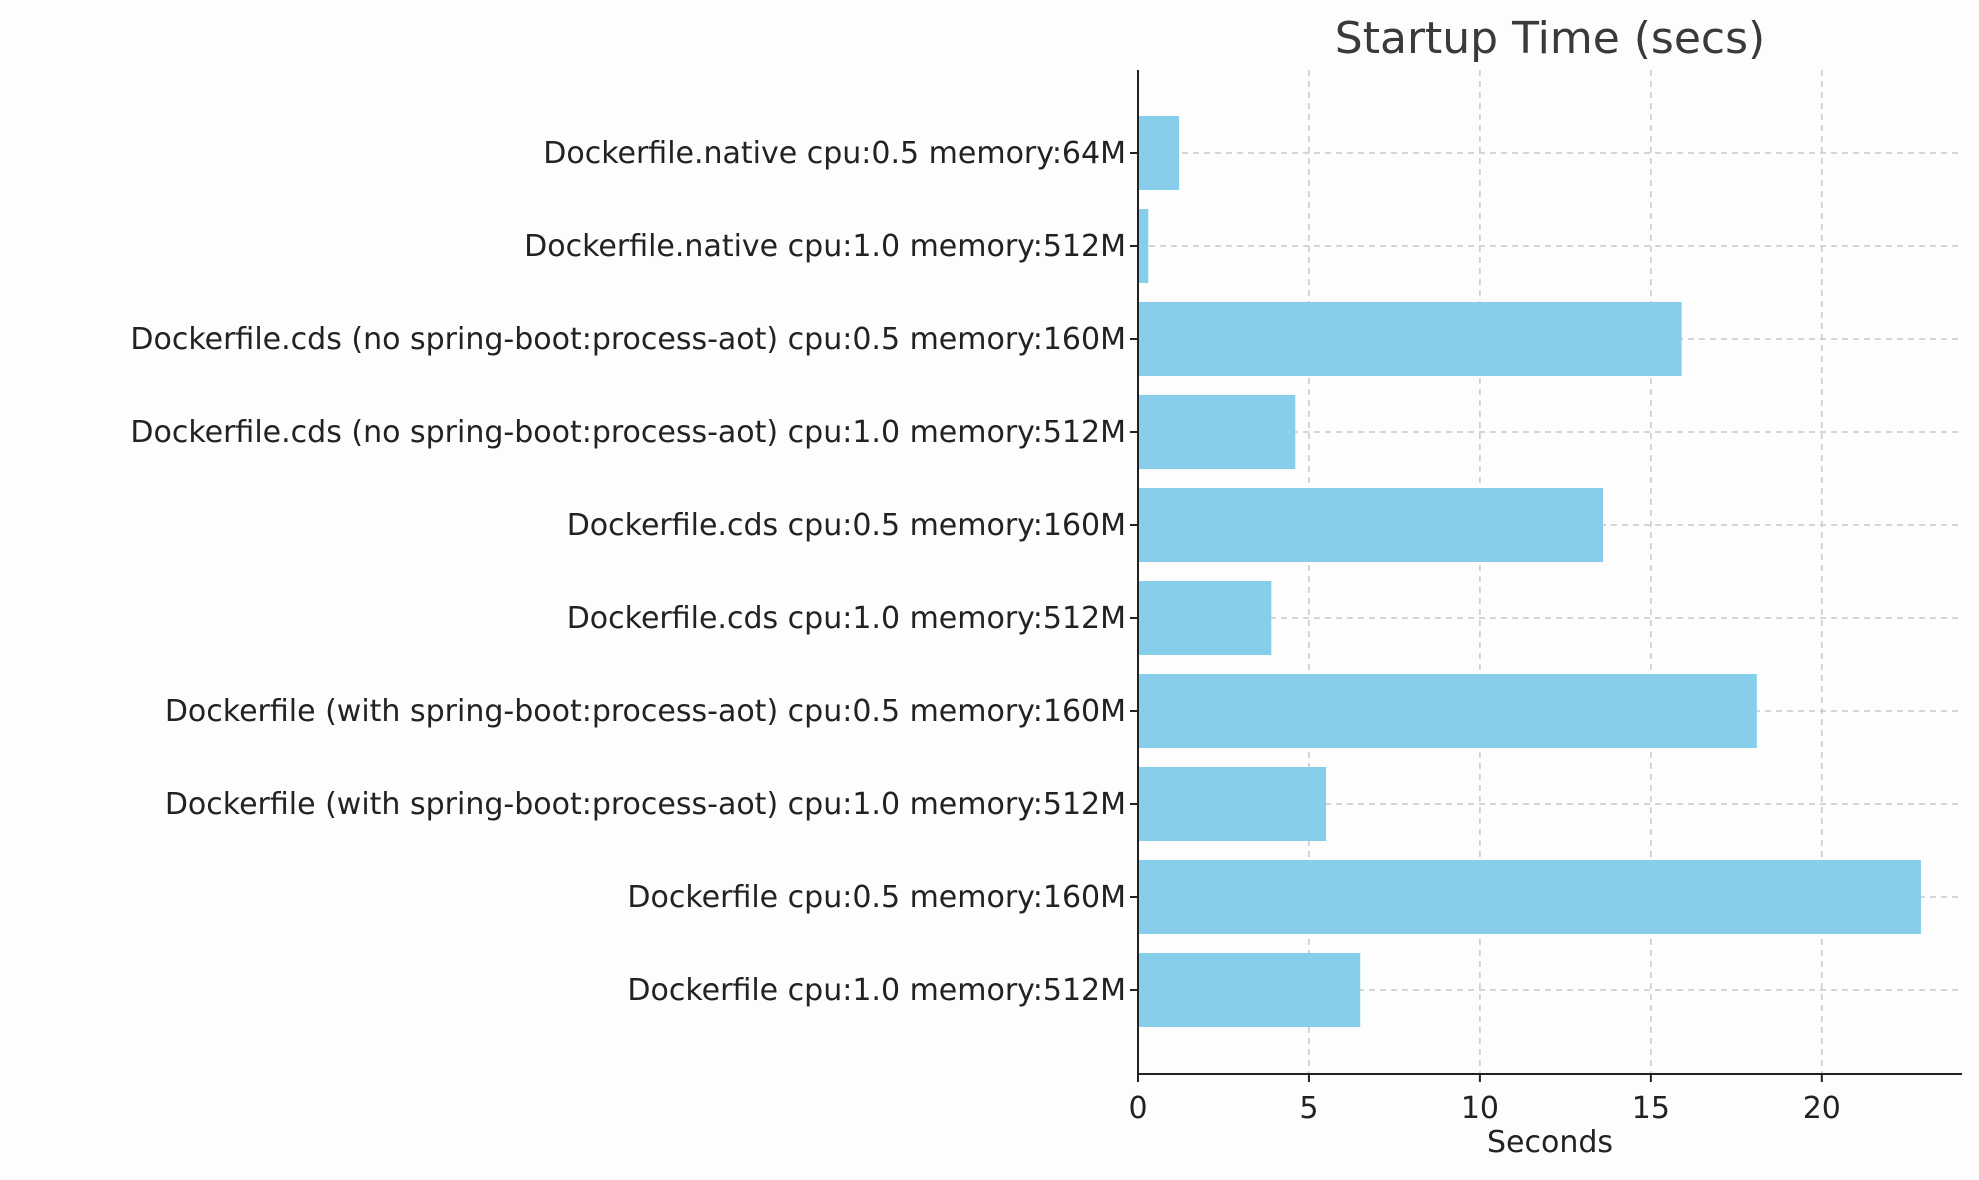 This screenshot has height=1180, width=1979. I want to click on x-axis-title: Seconds, so click(1550, 1142).